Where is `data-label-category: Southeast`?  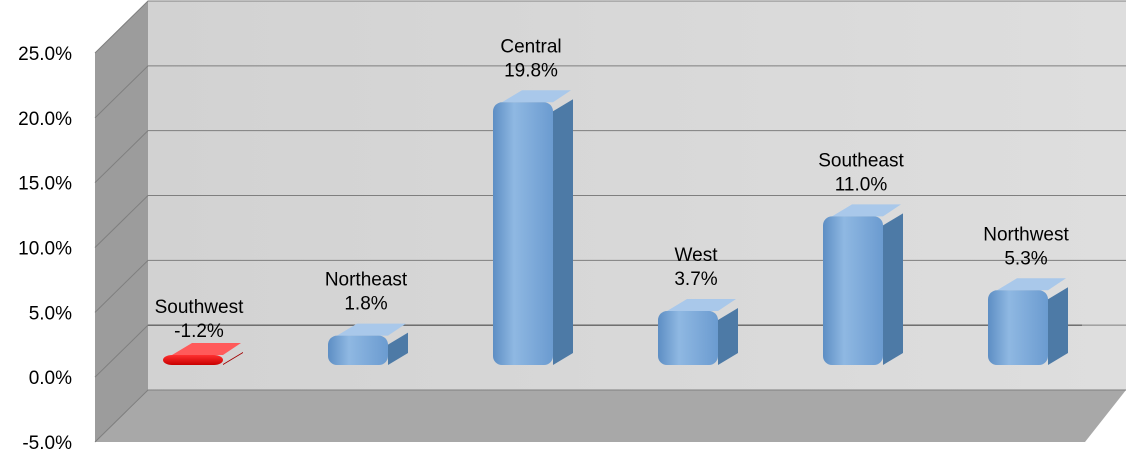
data-label-category: Southeast is located at coordinates (861, 160).